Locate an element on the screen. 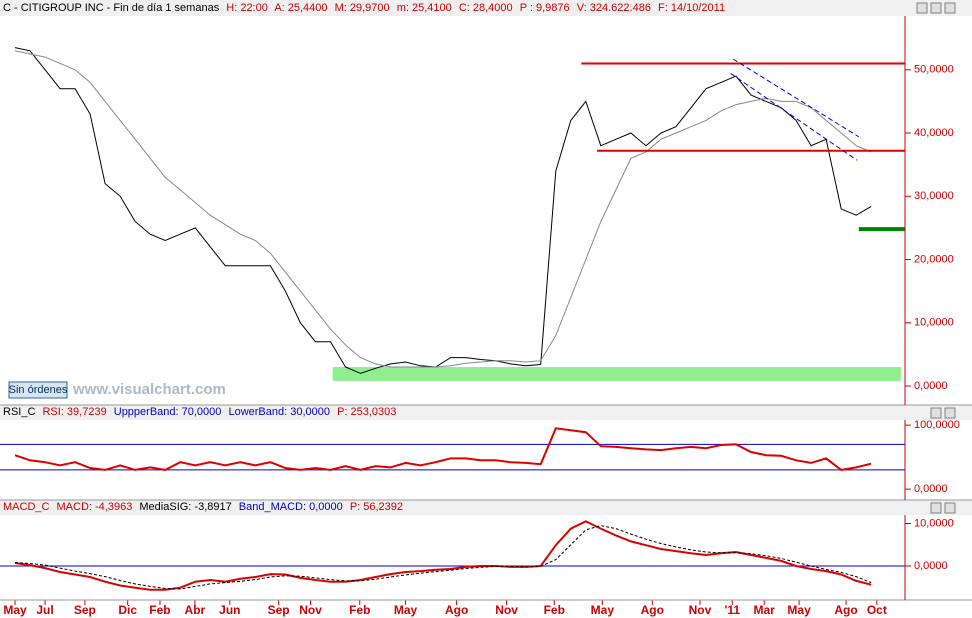  watermark: www.visualchart.com is located at coordinates (149, 389).